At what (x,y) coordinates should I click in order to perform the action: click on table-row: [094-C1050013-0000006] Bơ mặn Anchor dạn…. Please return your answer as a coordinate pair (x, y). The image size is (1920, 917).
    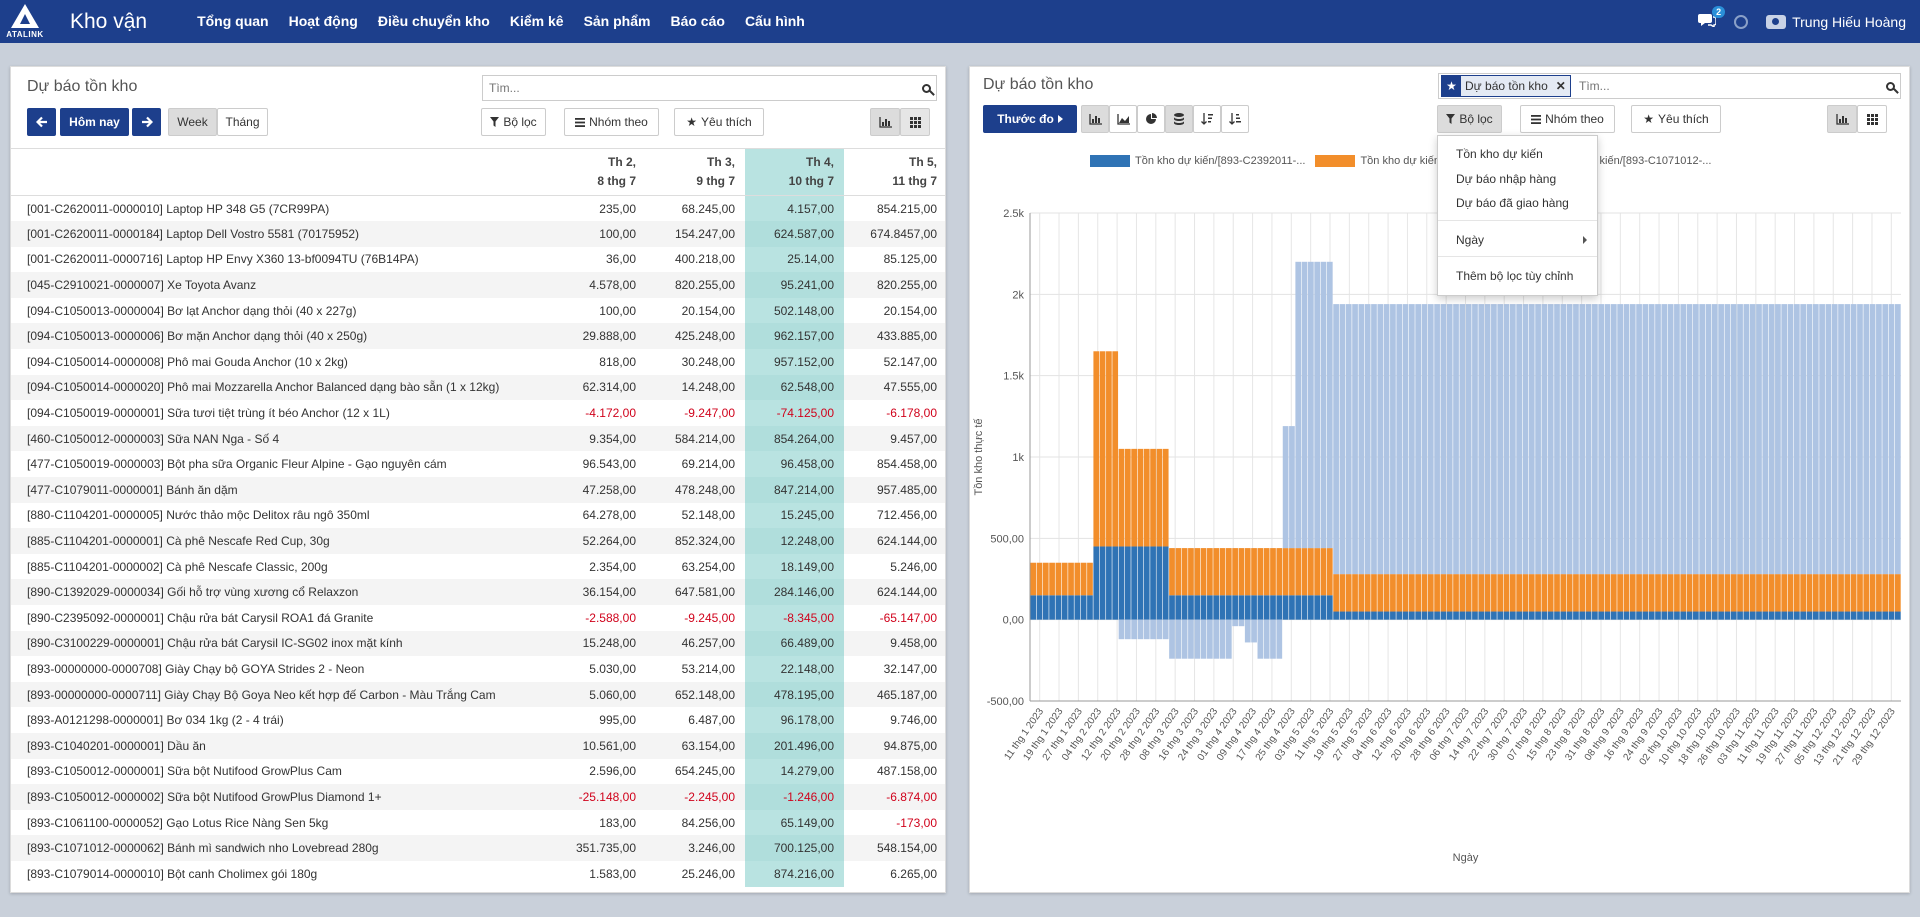
    Looking at the image, I should click on (478, 336).